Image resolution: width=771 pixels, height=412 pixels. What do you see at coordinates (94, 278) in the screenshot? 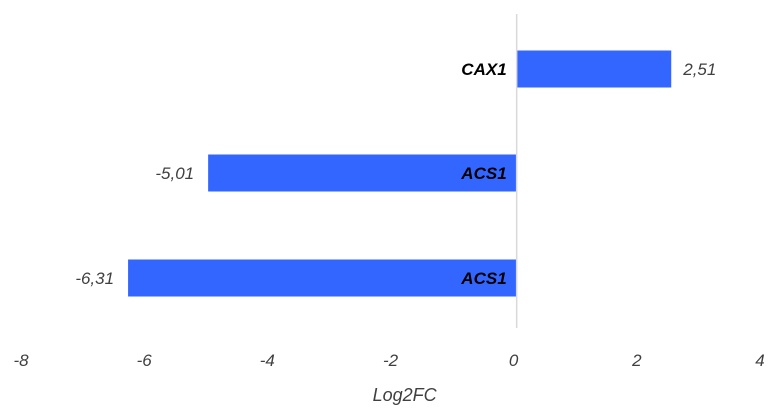
I see `data-label: -6,31` at bounding box center [94, 278].